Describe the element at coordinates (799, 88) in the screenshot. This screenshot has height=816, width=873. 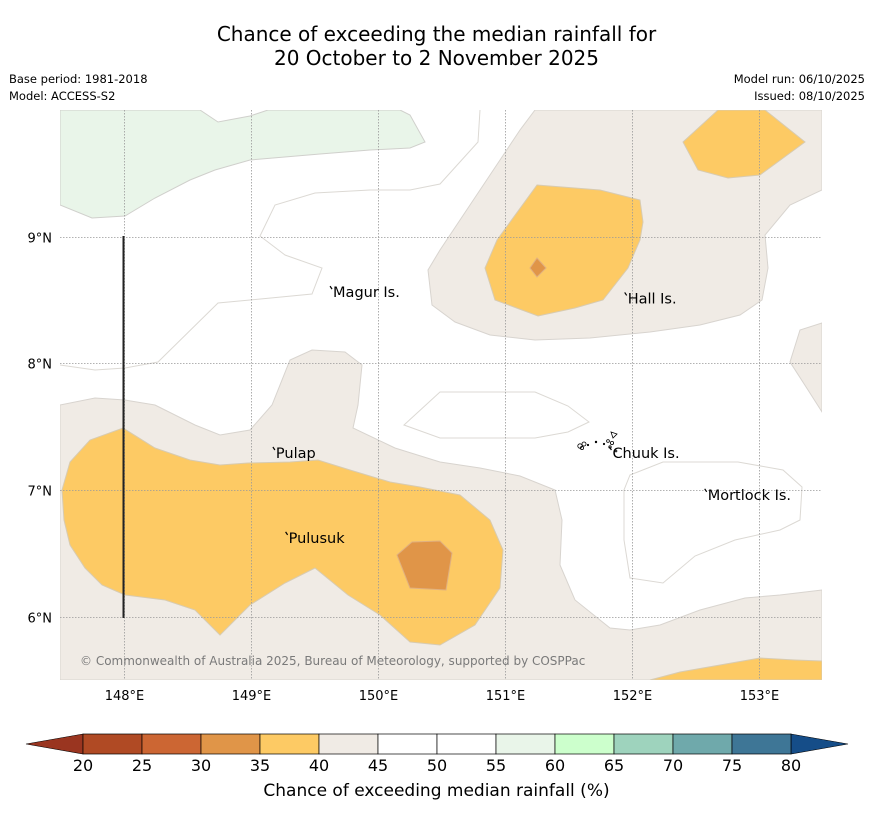
I see `meta-right: Model run: 06/10/2025 Issued: 08/10/2025` at that location.